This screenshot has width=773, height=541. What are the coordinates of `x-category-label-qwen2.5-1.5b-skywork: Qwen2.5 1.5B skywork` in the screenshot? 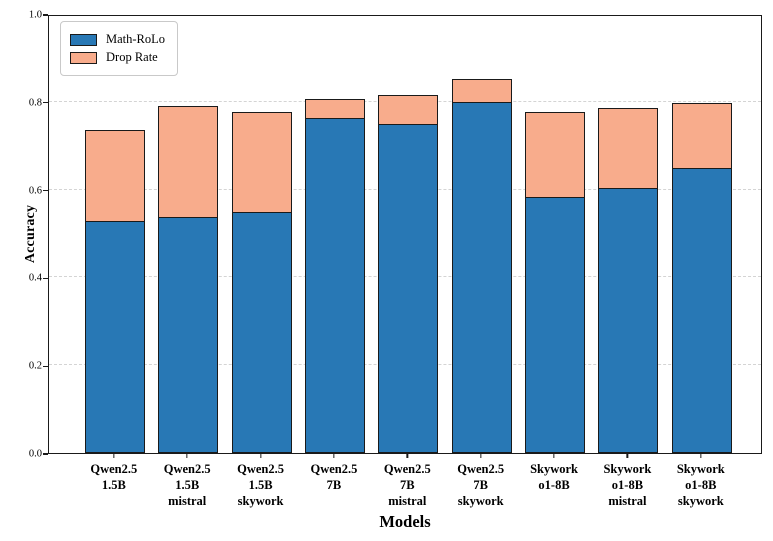 It's located at (260, 485).